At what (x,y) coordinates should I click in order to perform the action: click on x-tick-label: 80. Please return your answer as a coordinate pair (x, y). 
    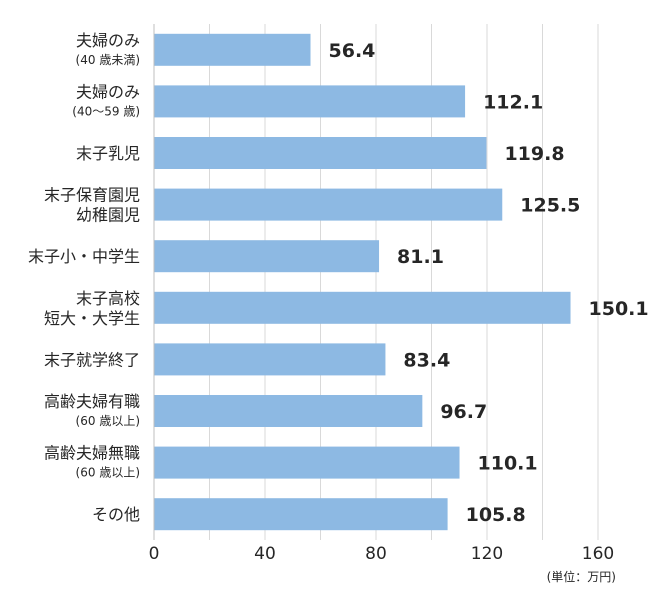
    Looking at the image, I should click on (376, 554).